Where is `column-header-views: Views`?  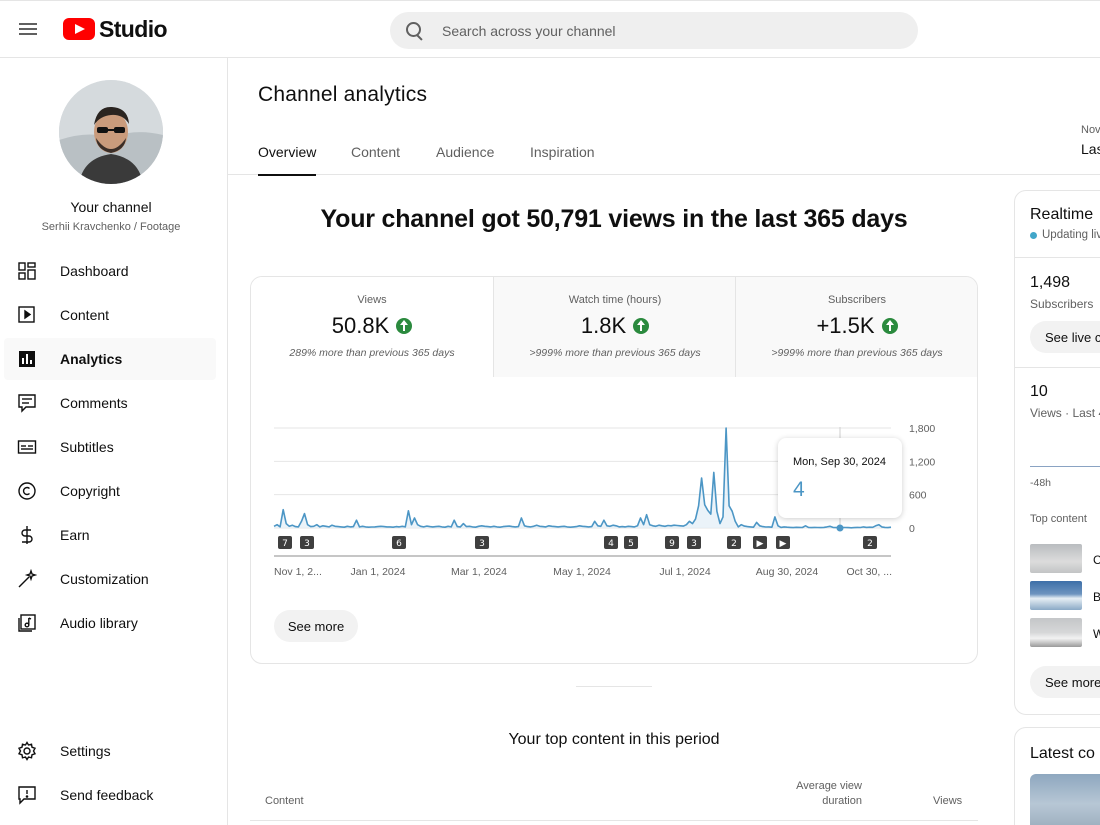
column-header-views: Views is located at coordinates (948, 801).